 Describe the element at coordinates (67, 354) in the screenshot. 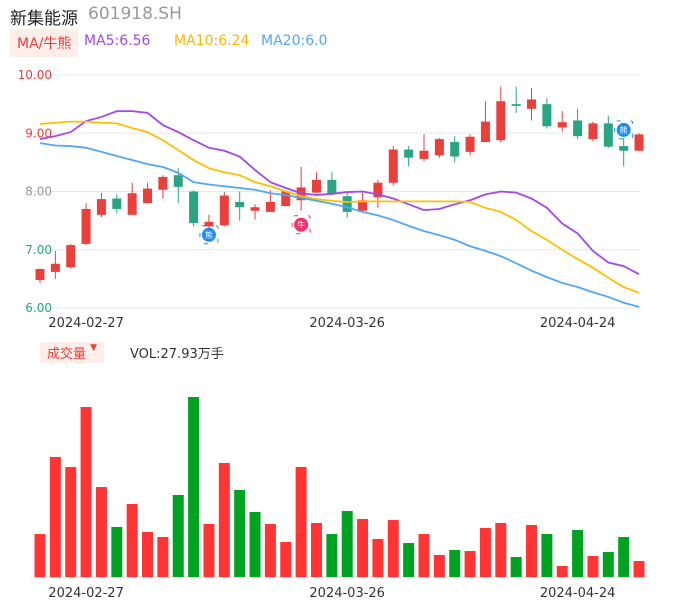

I see `indicator-label: 成交量` at that location.